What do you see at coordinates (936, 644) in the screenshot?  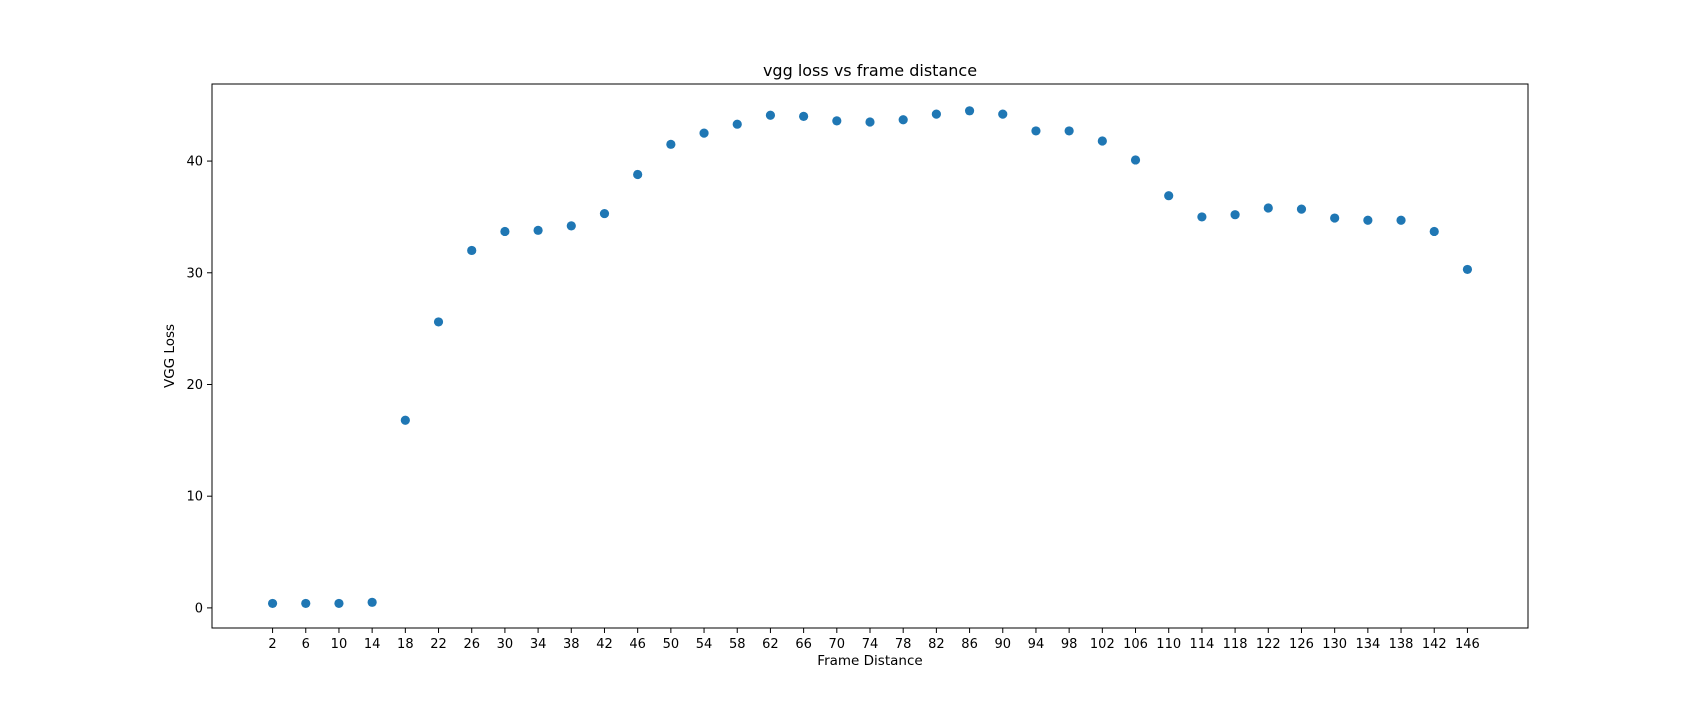 I see `x-tick-label: 82` at bounding box center [936, 644].